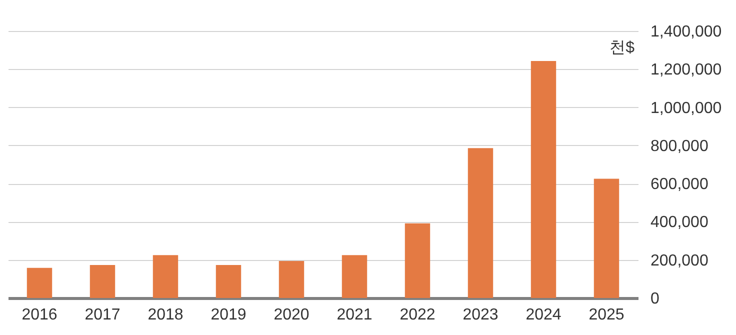 Image resolution: width=736 pixels, height=335 pixels. Describe the element at coordinates (228, 315) in the screenshot. I see `x-tick-label: 2019` at that location.